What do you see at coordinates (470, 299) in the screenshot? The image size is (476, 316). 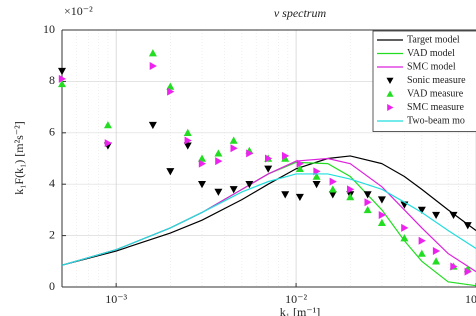 I see `x-tick-label: 10⁻¹` at bounding box center [470, 299].